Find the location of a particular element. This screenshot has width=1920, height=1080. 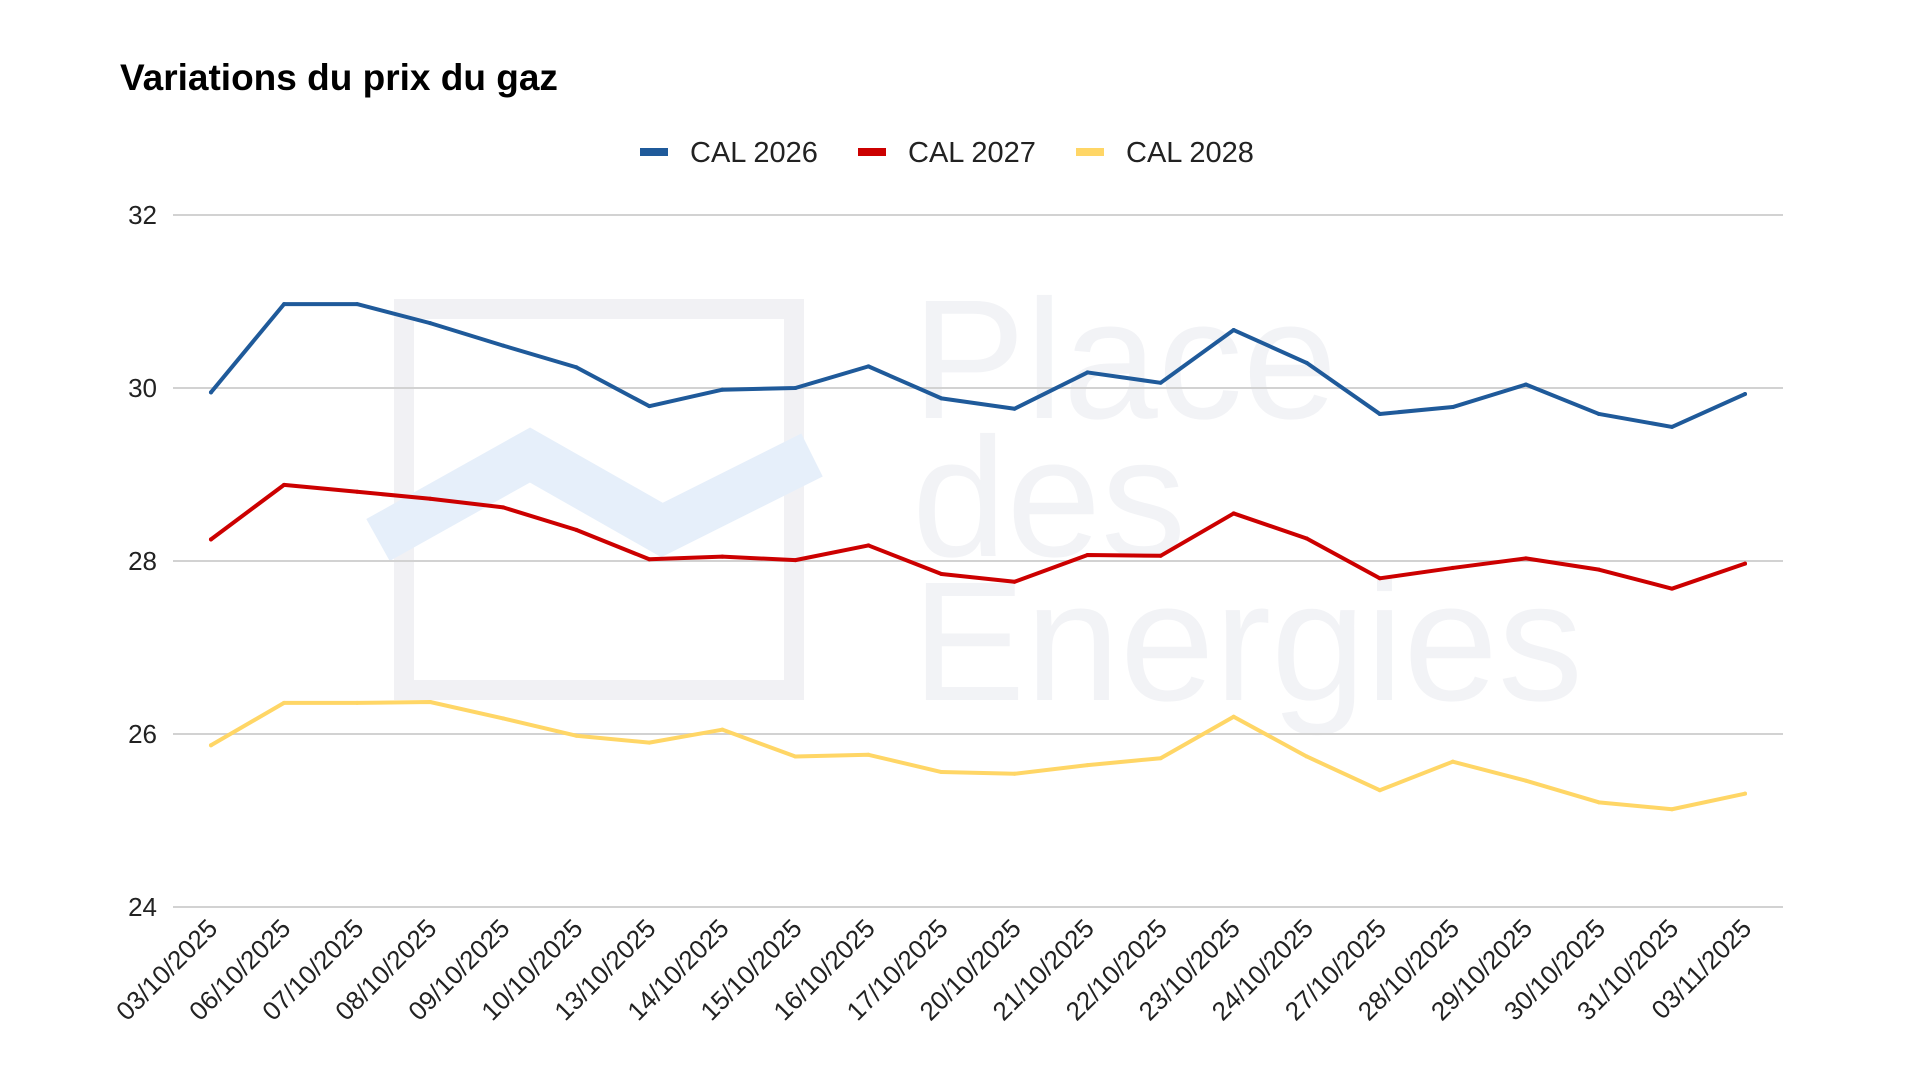

legend: CAL 2026 CAL 2027 CAL 2028 is located at coordinates (947, 153).